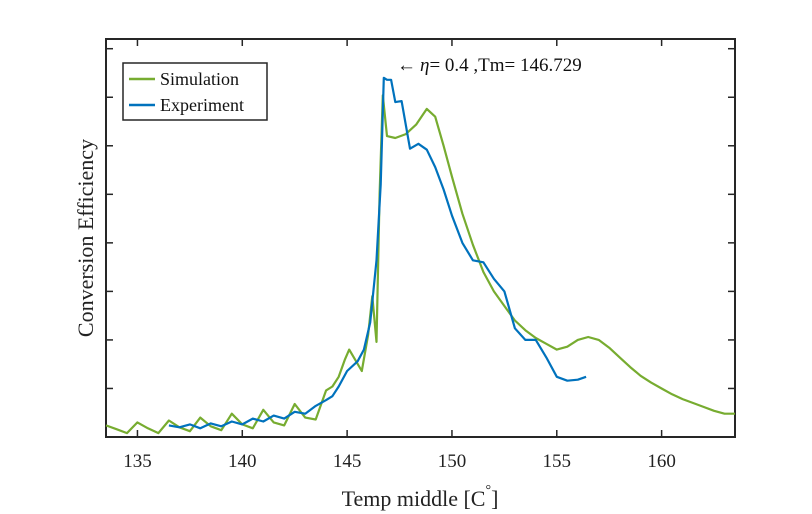 Image resolution: width=812 pixels, height=514 pixels. What do you see at coordinates (488, 490) in the screenshot?
I see `x-axis-label-degree: °` at bounding box center [488, 490].